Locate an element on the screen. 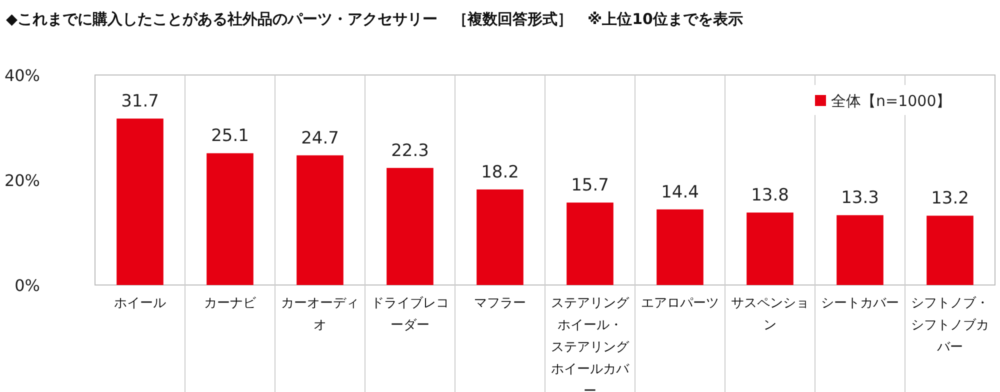 This screenshot has height=392, width=1000. y-tick-label: 20% is located at coordinates (22, 180).